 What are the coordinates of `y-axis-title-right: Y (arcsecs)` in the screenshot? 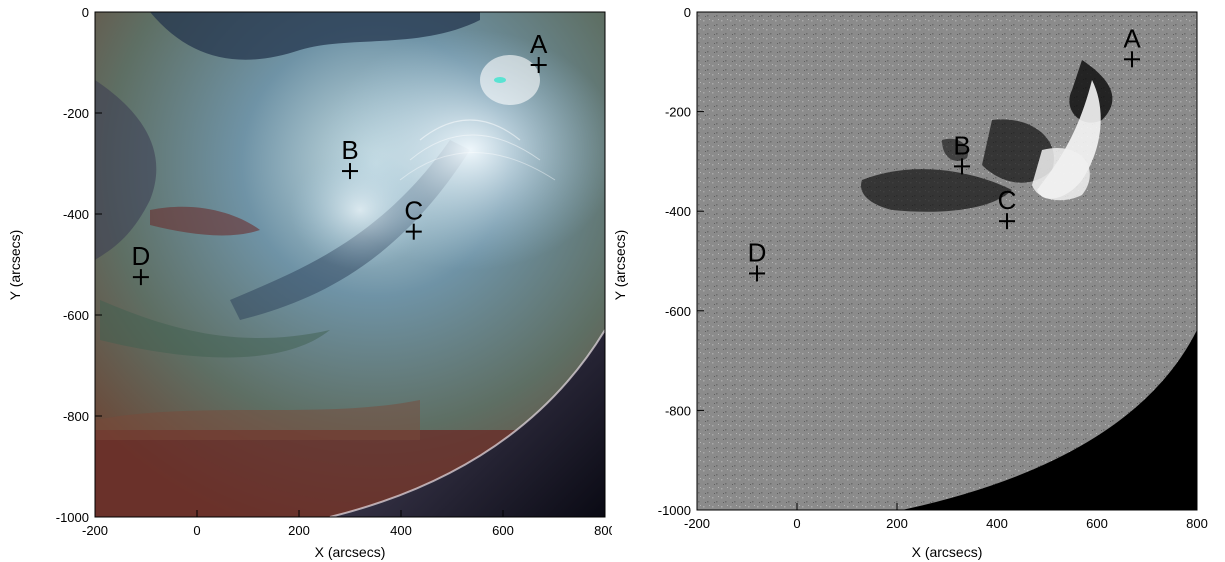 It's located at (620, 265).